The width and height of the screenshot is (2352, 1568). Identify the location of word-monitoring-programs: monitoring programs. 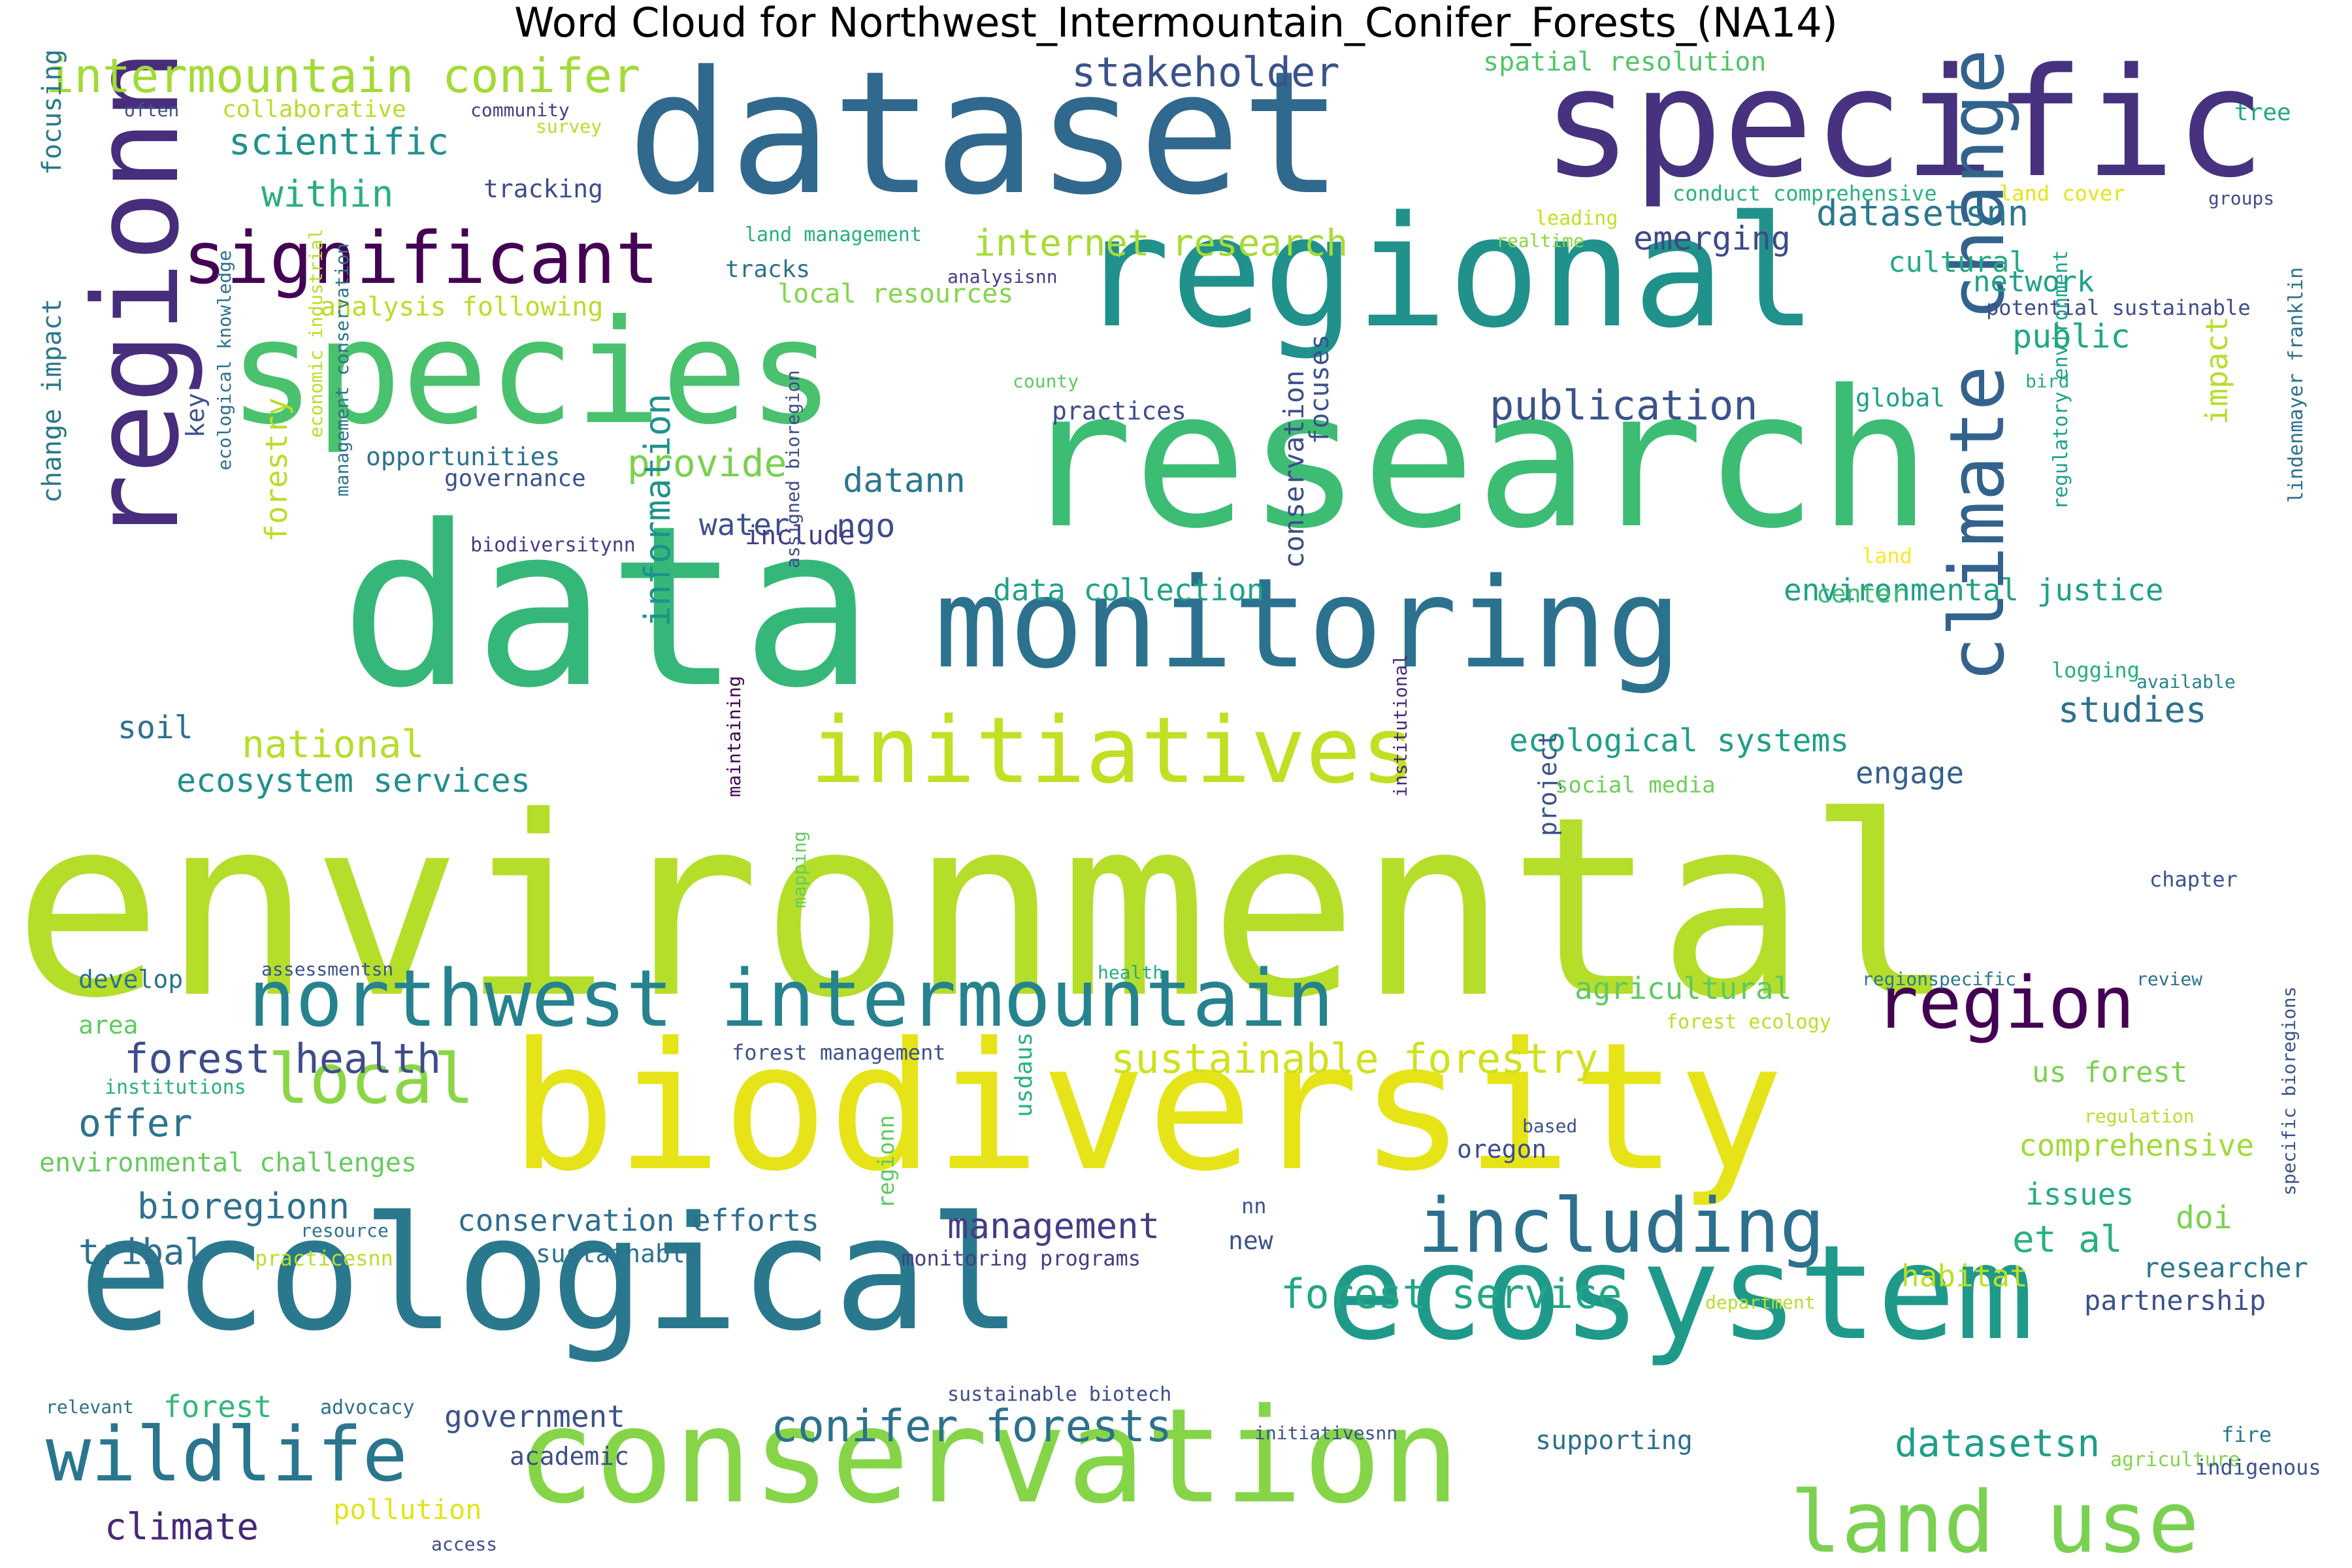
(1021, 1258).